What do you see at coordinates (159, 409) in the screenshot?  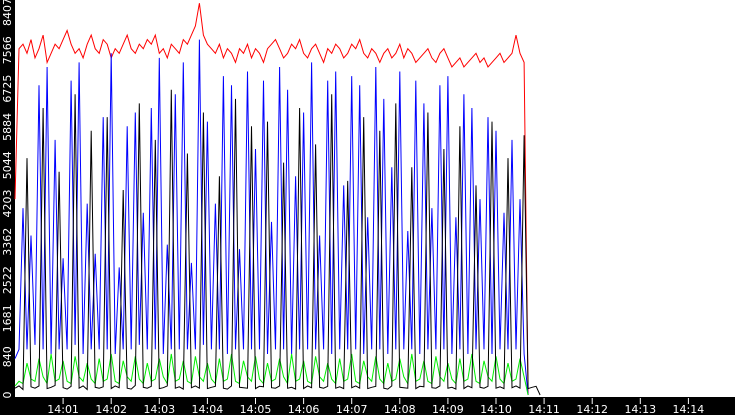 I see `x-tick-label: 14:03` at bounding box center [159, 409].